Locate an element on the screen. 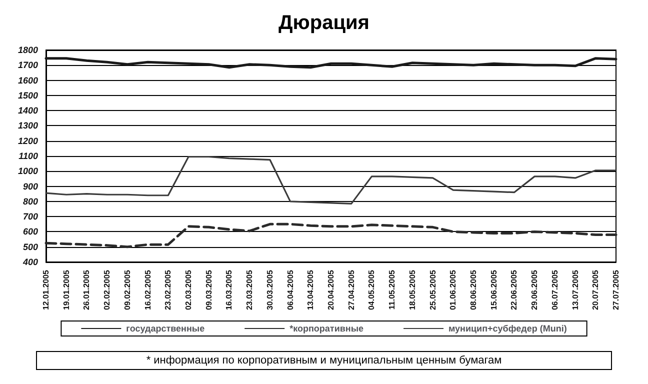  chart-title: Дюрация is located at coordinates (324, 23).